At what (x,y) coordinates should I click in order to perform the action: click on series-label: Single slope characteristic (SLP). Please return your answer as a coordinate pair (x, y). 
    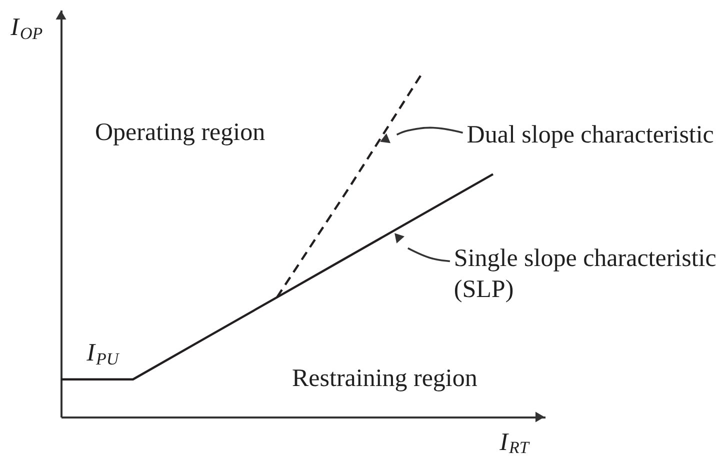
    Looking at the image, I should click on (585, 274).